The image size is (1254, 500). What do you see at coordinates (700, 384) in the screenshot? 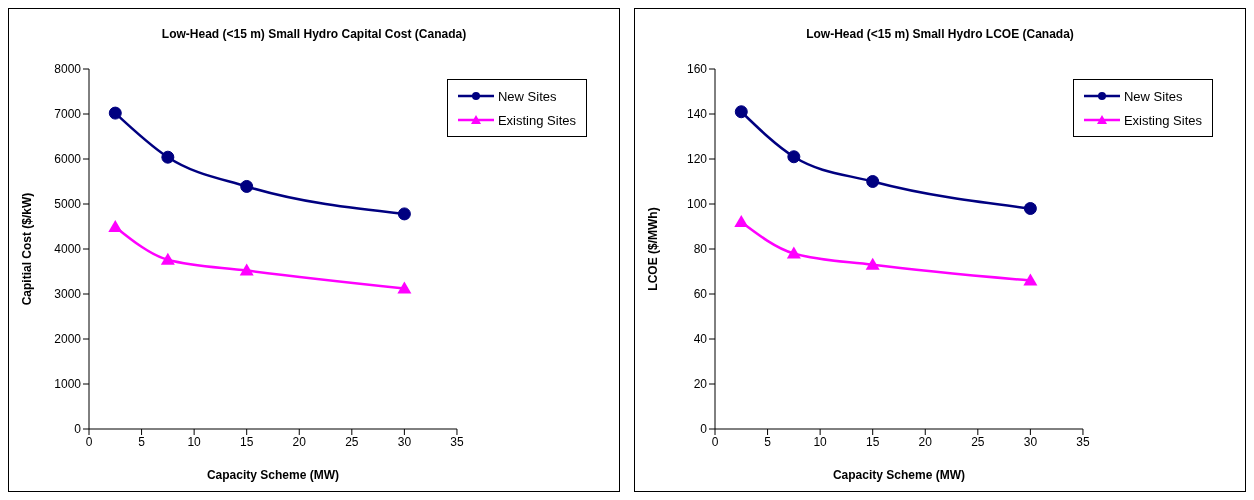
I see `y-tick-label: 20` at bounding box center [700, 384].